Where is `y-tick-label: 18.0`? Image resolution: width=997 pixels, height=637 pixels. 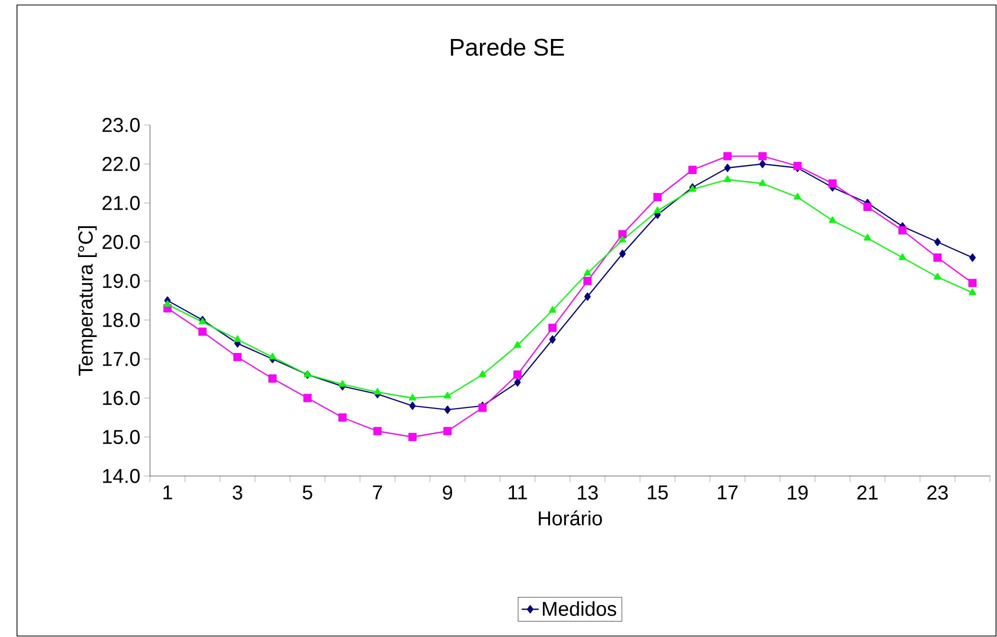 y-tick-label: 18.0 is located at coordinates (121, 320).